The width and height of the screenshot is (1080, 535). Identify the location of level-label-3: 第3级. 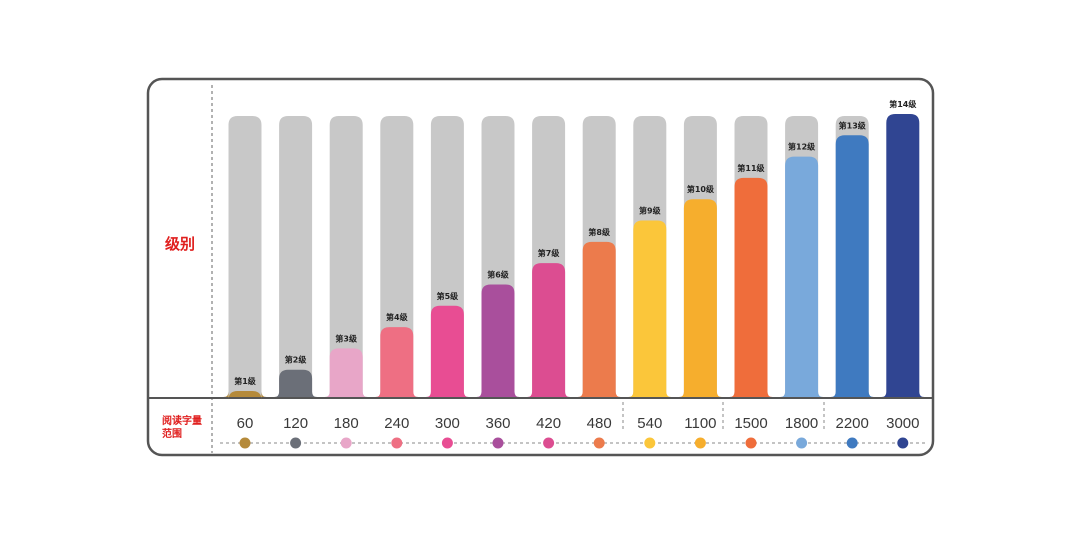
(346, 338).